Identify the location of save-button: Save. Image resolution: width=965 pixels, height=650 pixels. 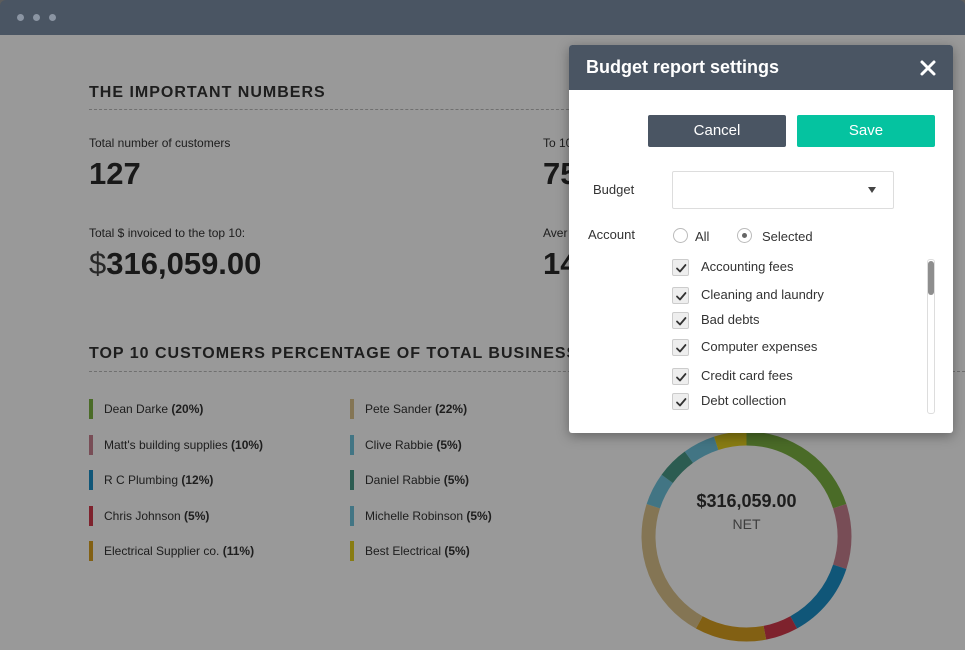
(866, 131).